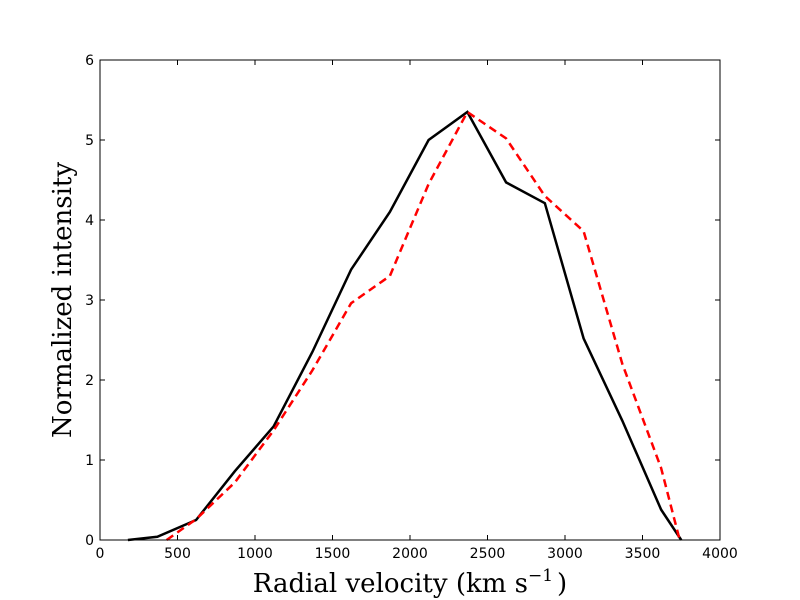 The height and width of the screenshot is (600, 800). I want to click on x-tick-label: 3000, so click(565, 554).